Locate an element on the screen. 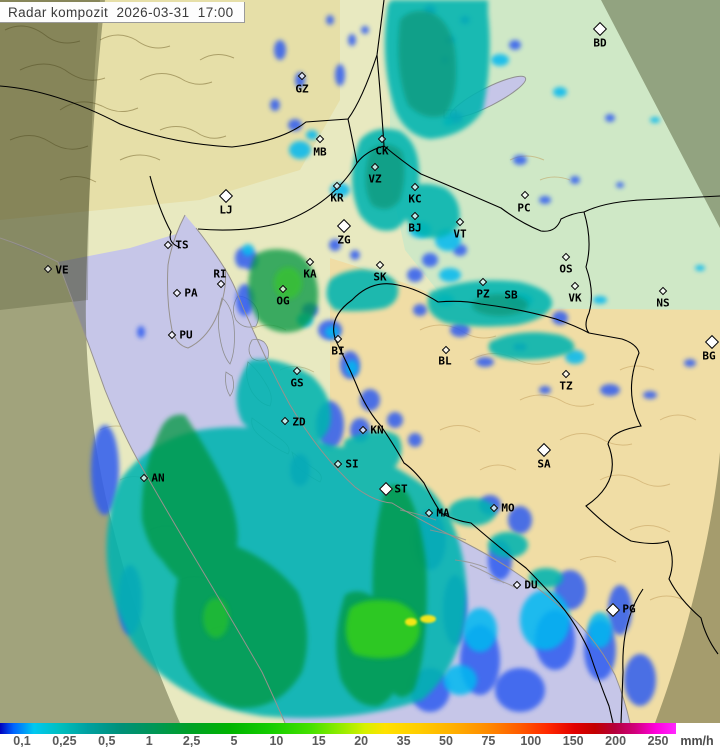  station-marker-zg-diamond-icon is located at coordinates (344, 226).